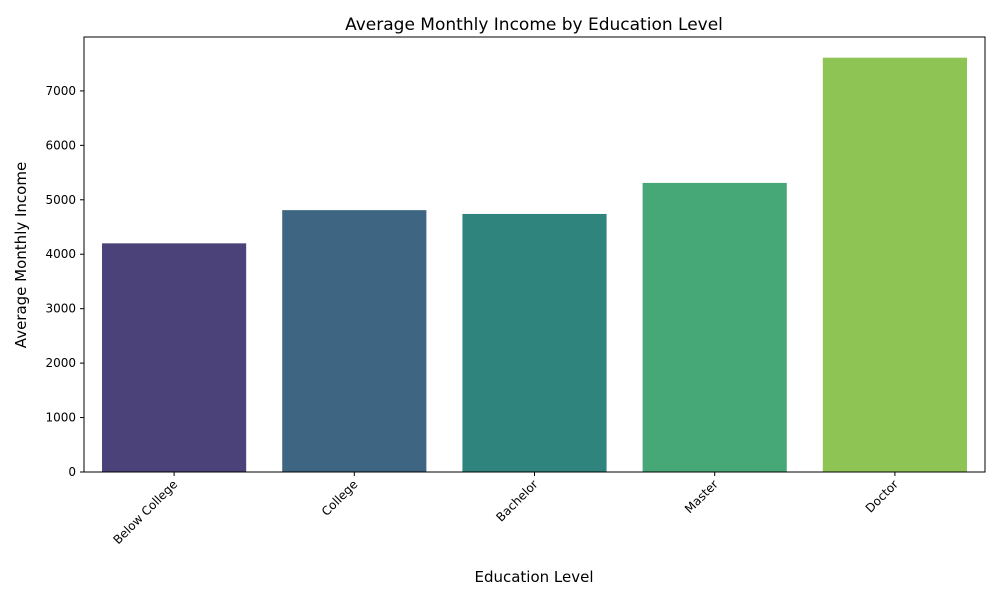 The width and height of the screenshot is (1000, 604). What do you see at coordinates (60, 363) in the screenshot?
I see `y-tick-label: 2000` at bounding box center [60, 363].